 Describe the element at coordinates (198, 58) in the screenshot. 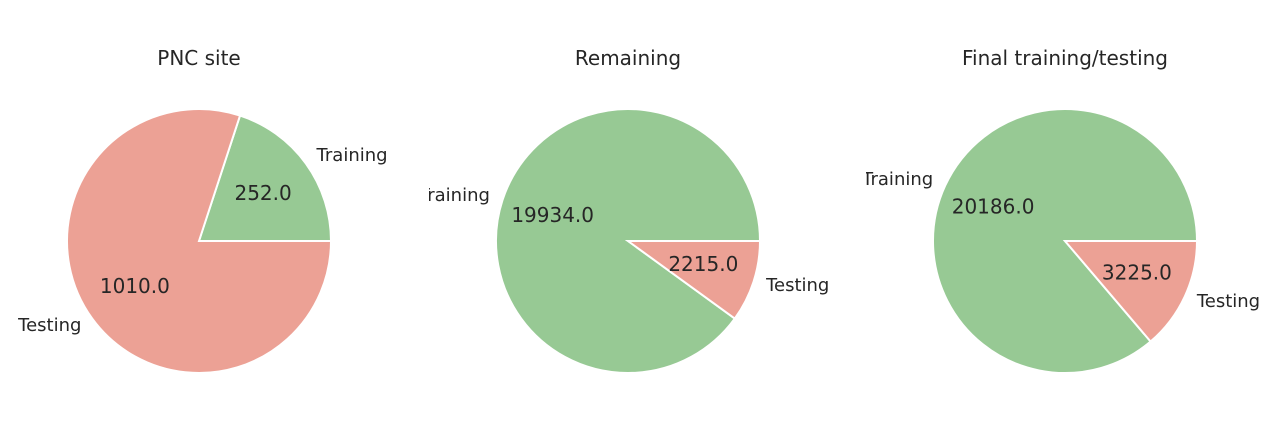

I see `chart-title: PNC site` at that location.